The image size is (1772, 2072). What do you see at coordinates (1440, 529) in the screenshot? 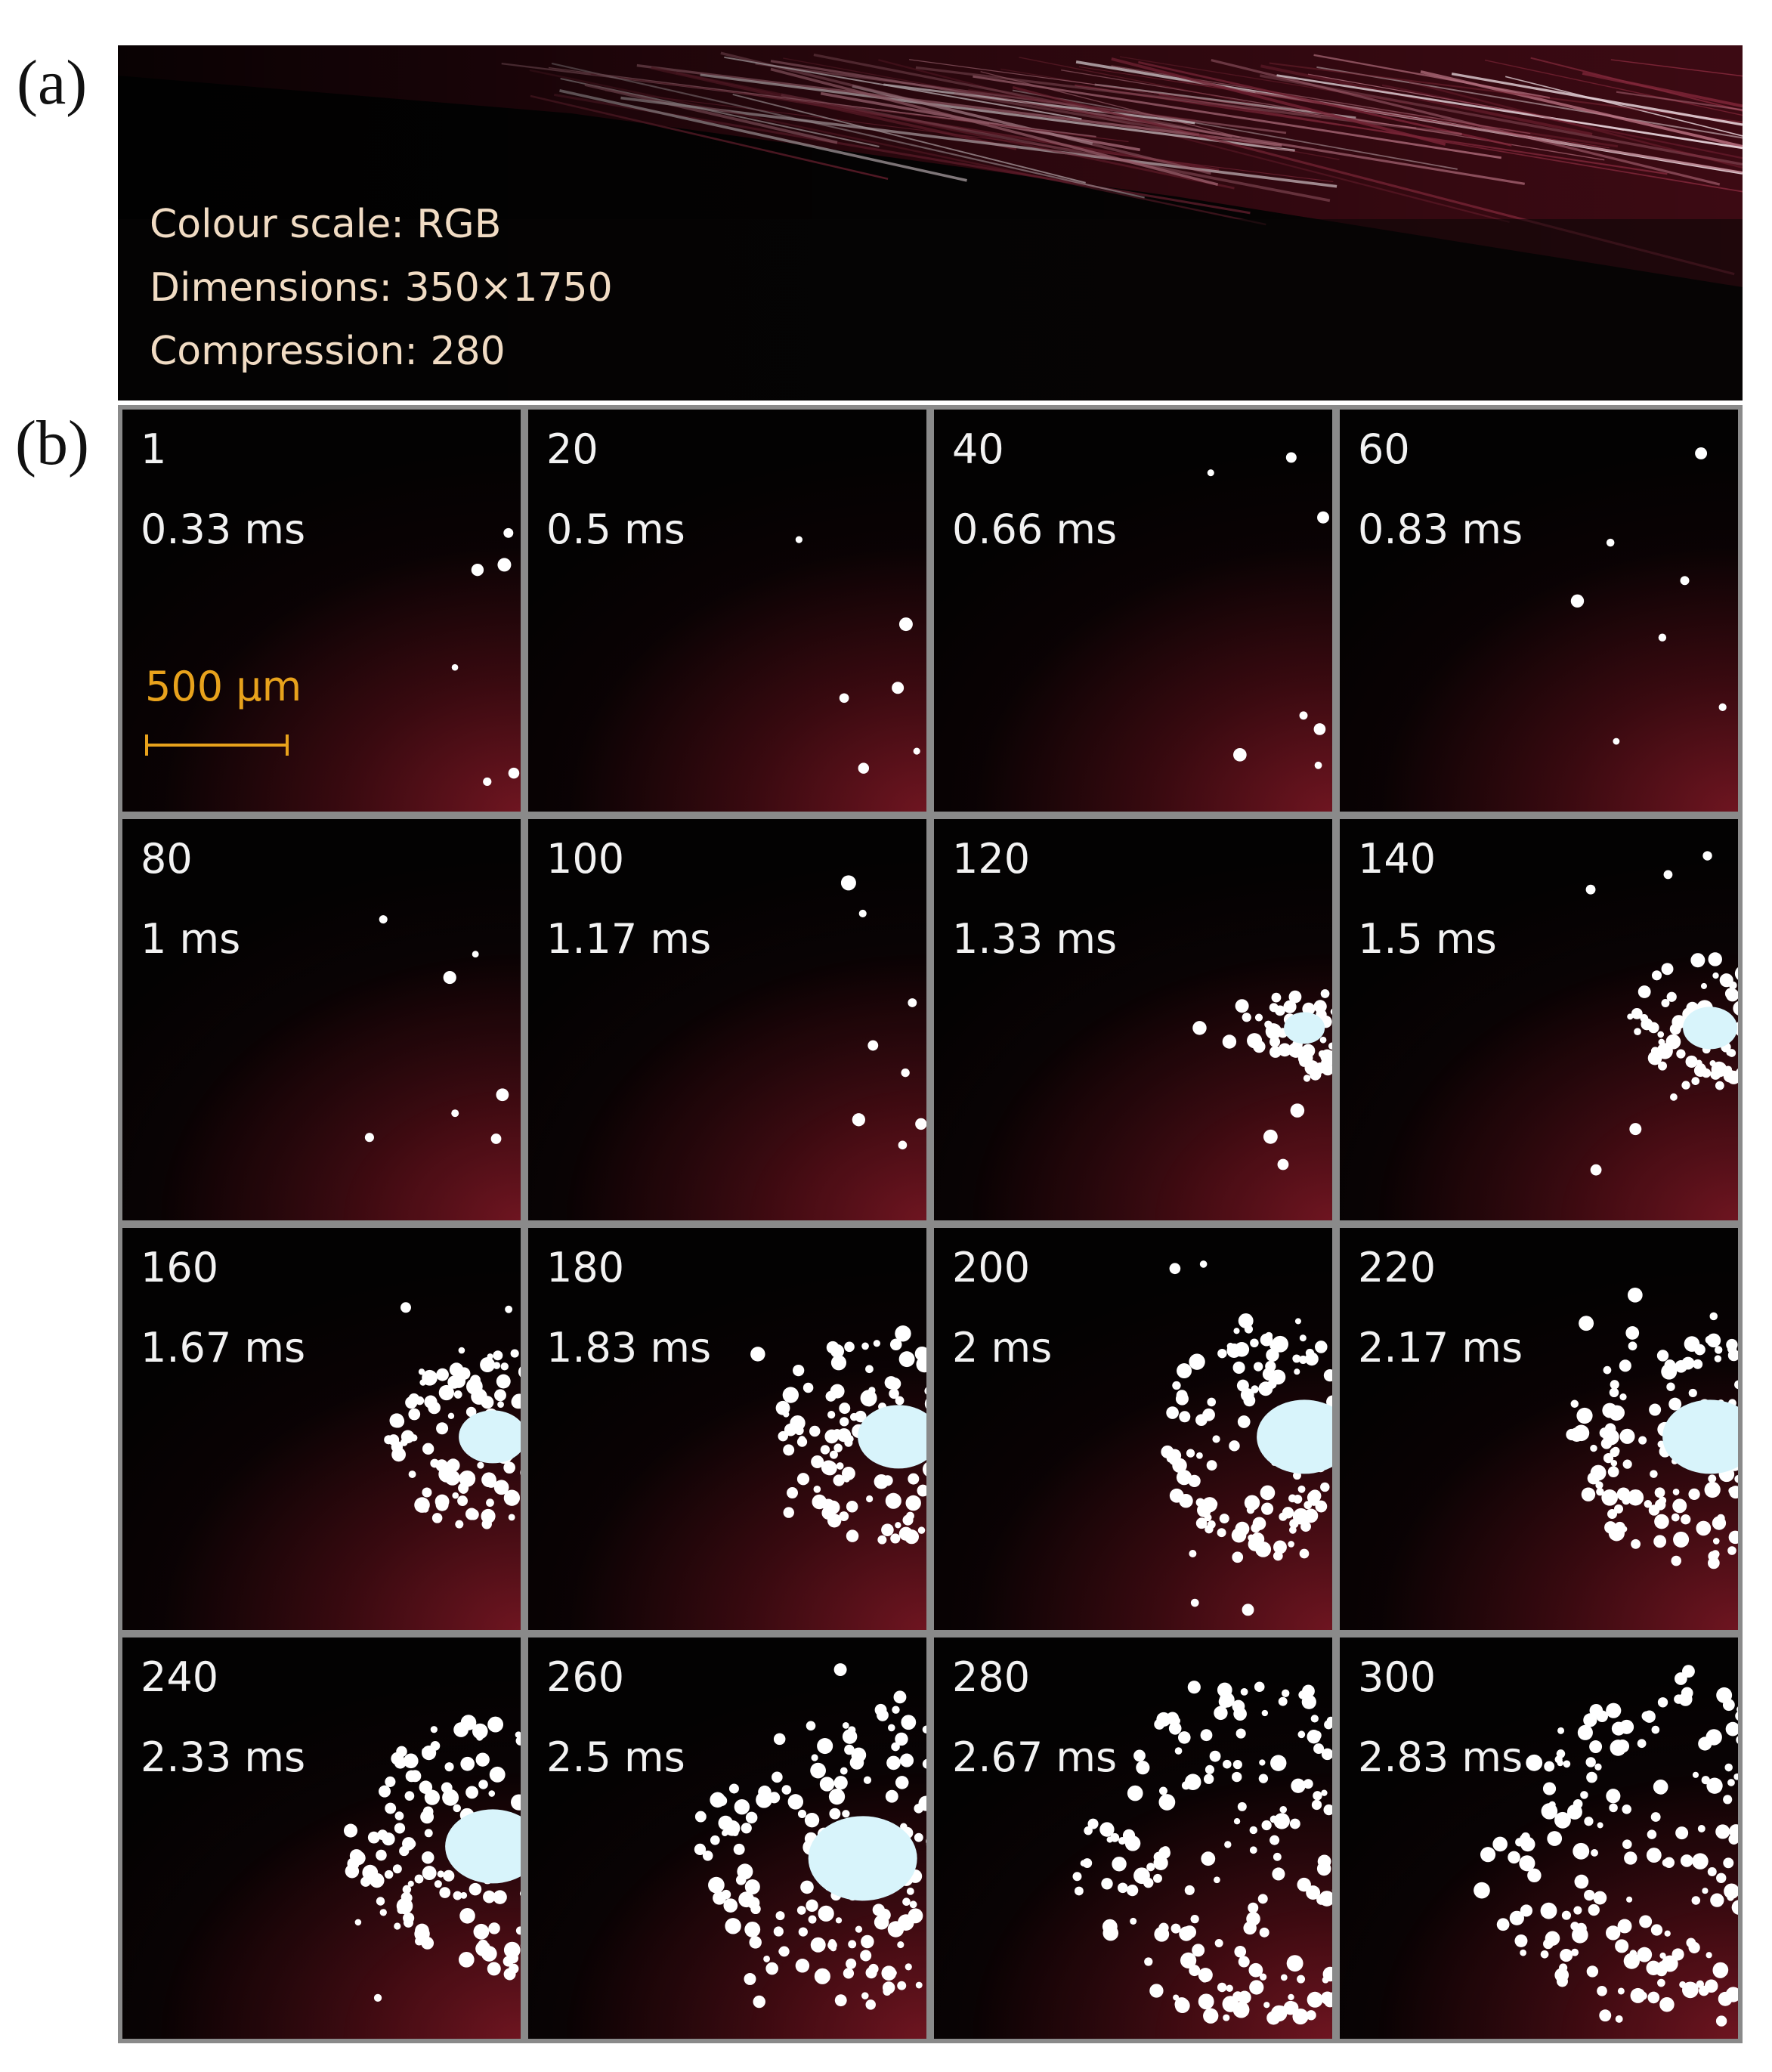
I see `frame-time: 0.83 ms` at bounding box center [1440, 529].